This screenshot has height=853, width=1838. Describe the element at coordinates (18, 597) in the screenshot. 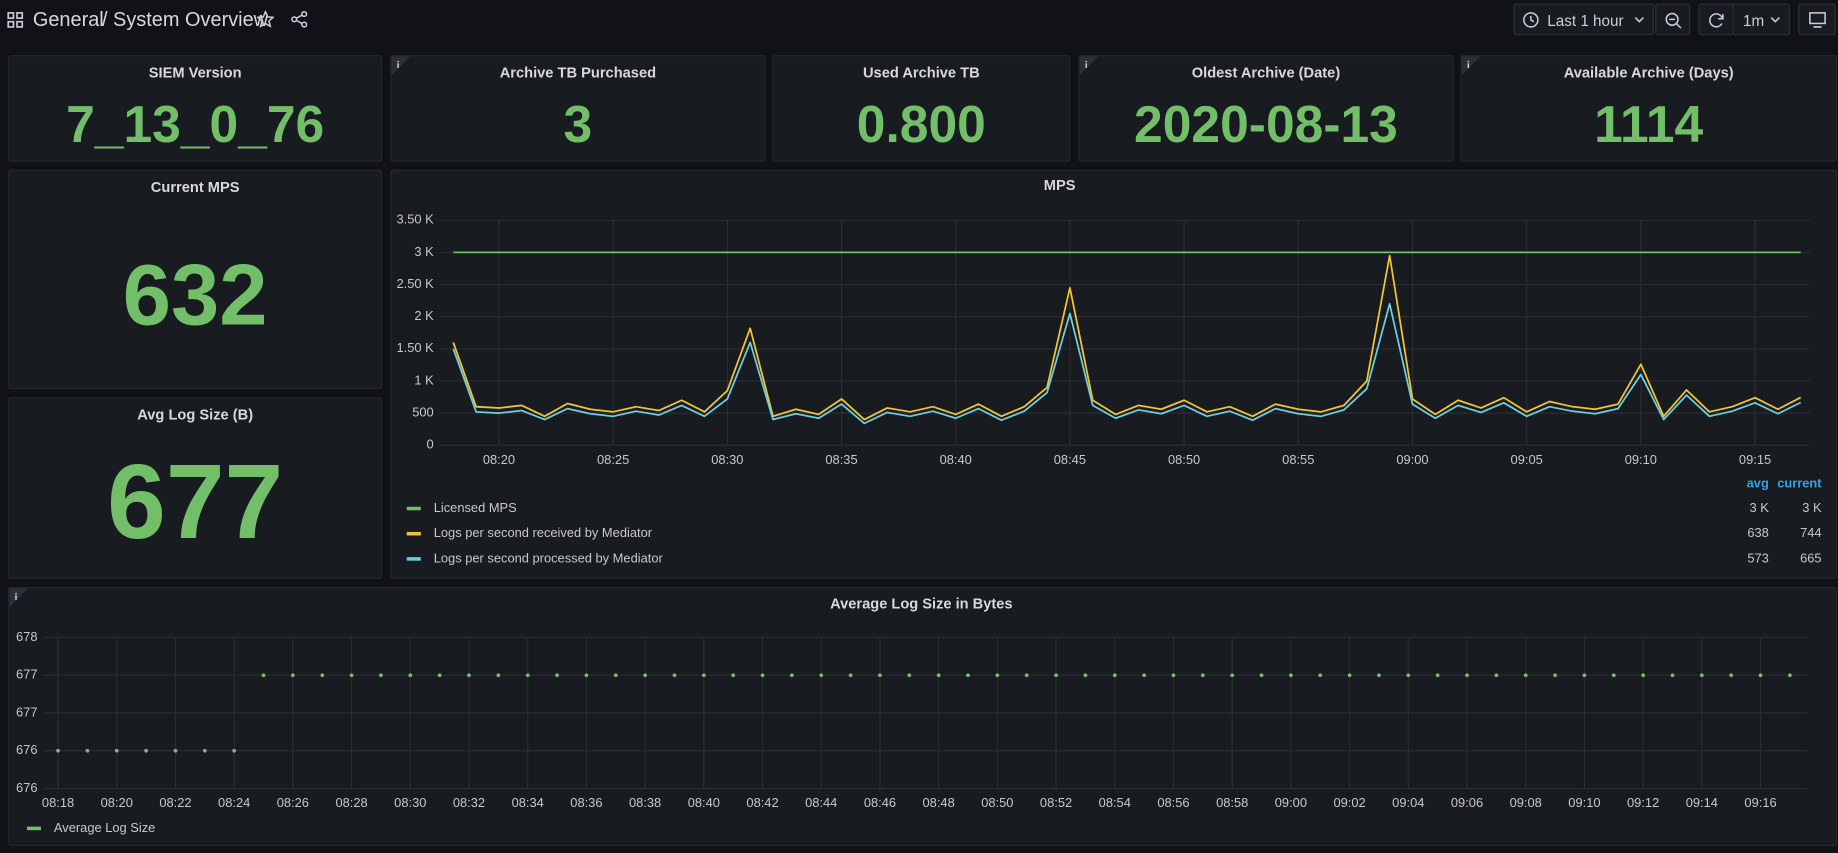

I see `info-corner` at that location.